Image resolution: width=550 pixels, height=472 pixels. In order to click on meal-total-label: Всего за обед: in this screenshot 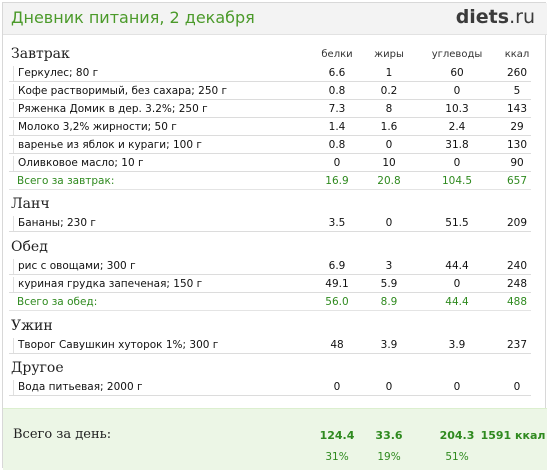, I will do `click(57, 302)`.